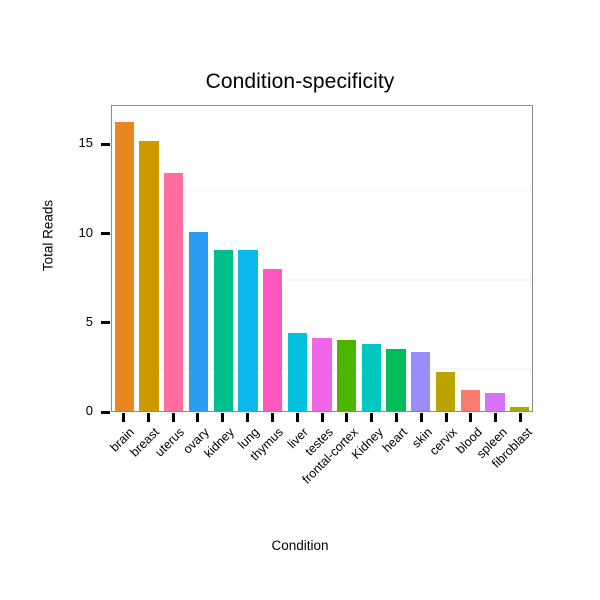 The width and height of the screenshot is (600, 600). I want to click on y-tick-label: 0, so click(89, 410).